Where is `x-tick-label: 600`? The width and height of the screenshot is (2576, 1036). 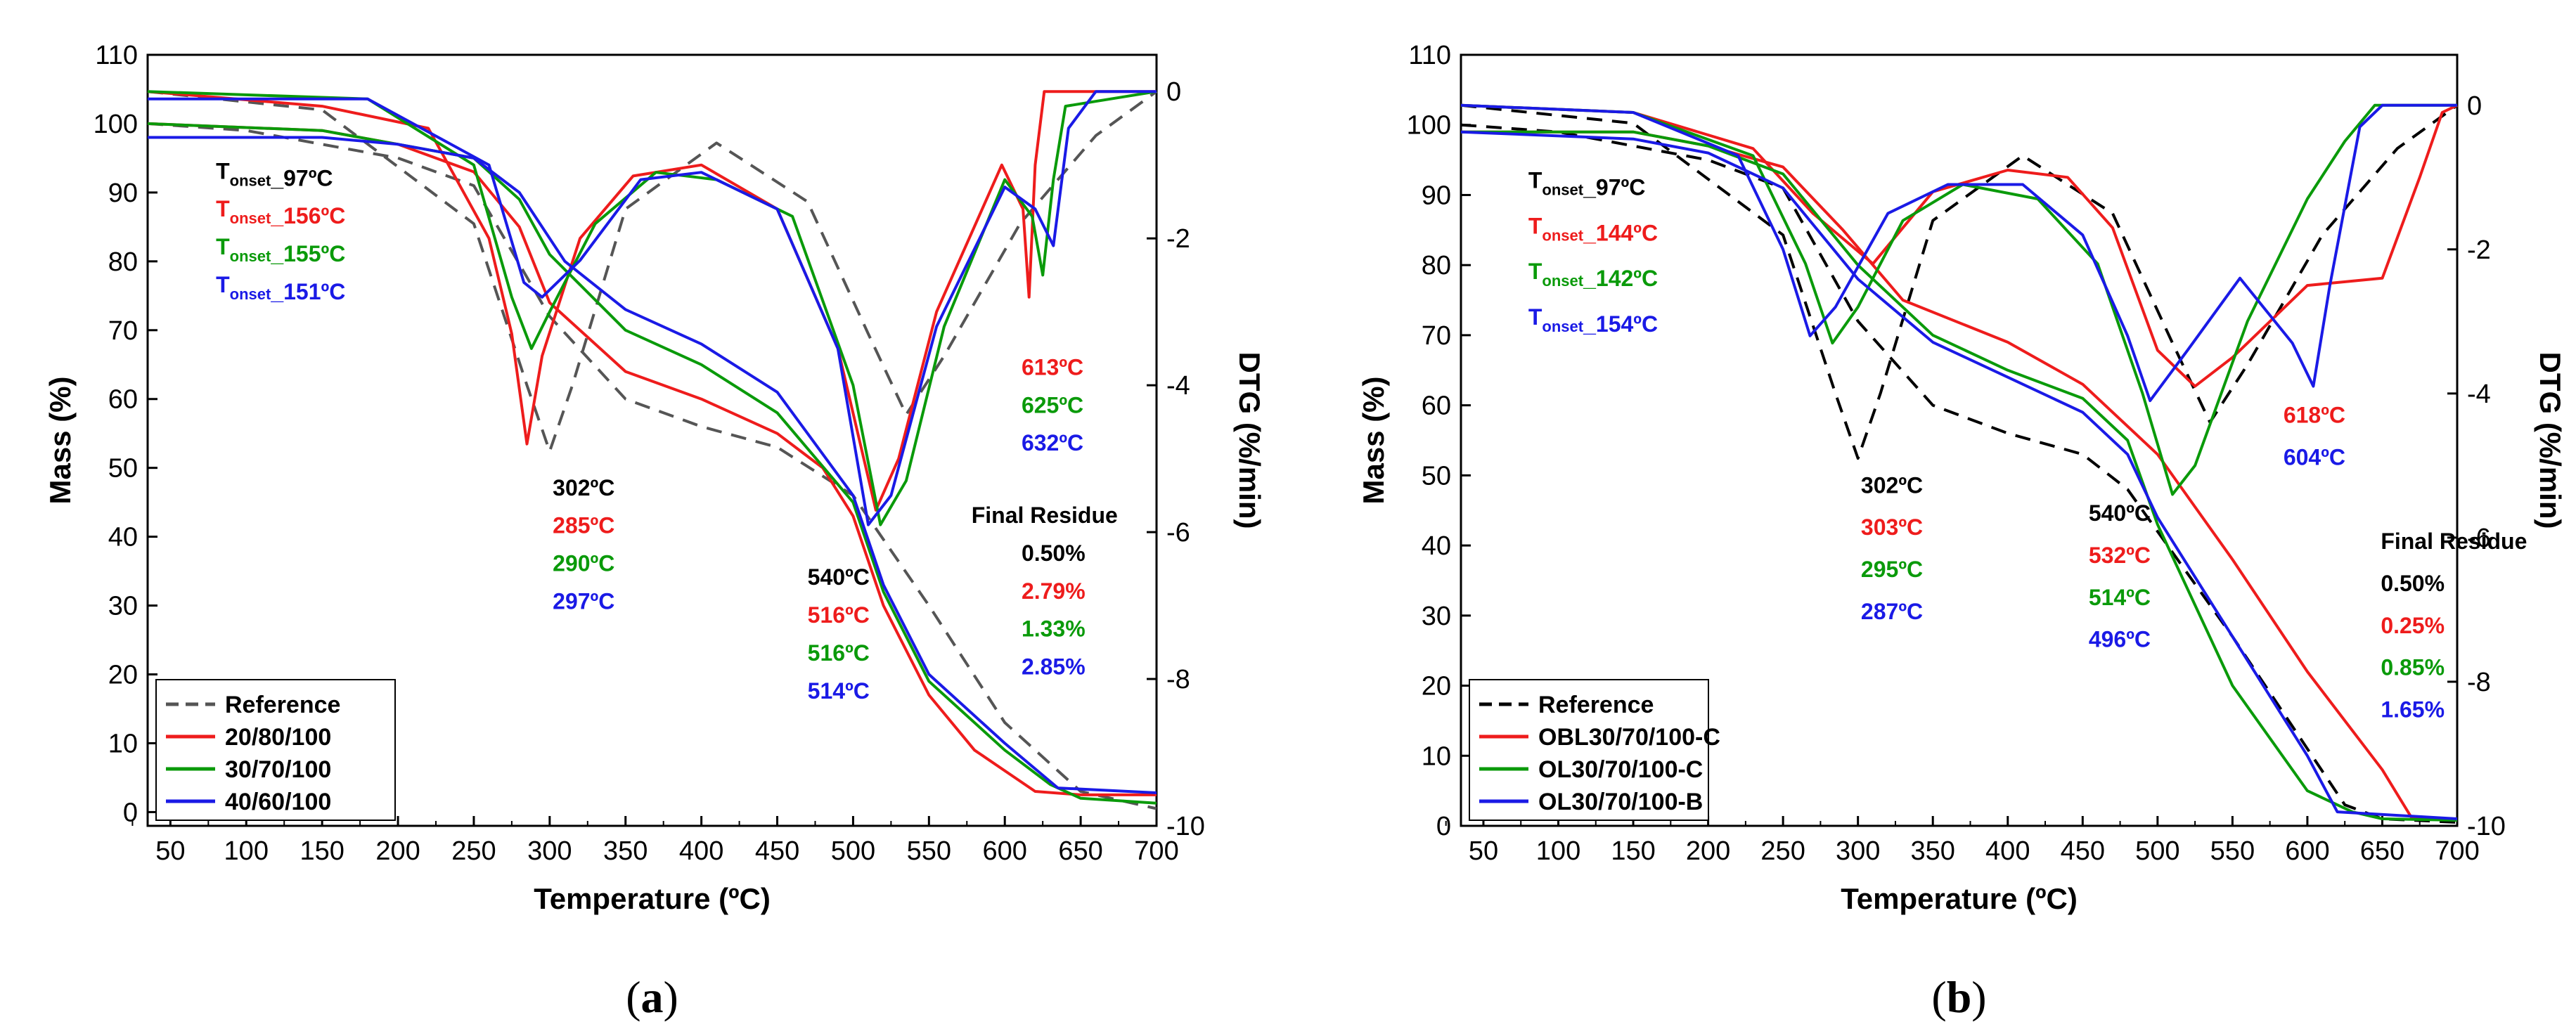
x-tick-label: 600 is located at coordinates (2307, 851).